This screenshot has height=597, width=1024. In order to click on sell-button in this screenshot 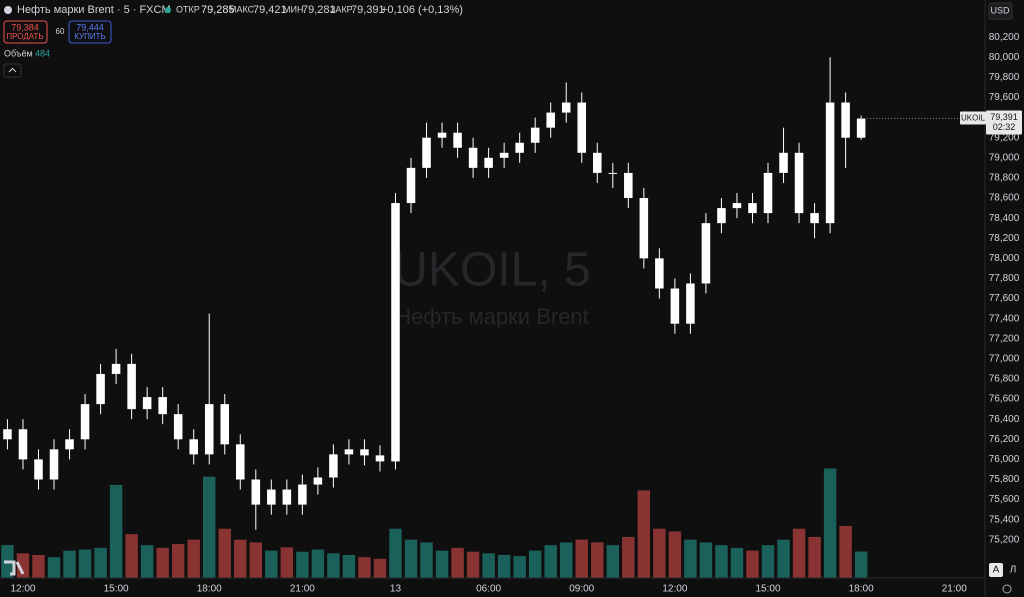, I will do `click(25, 32)`.